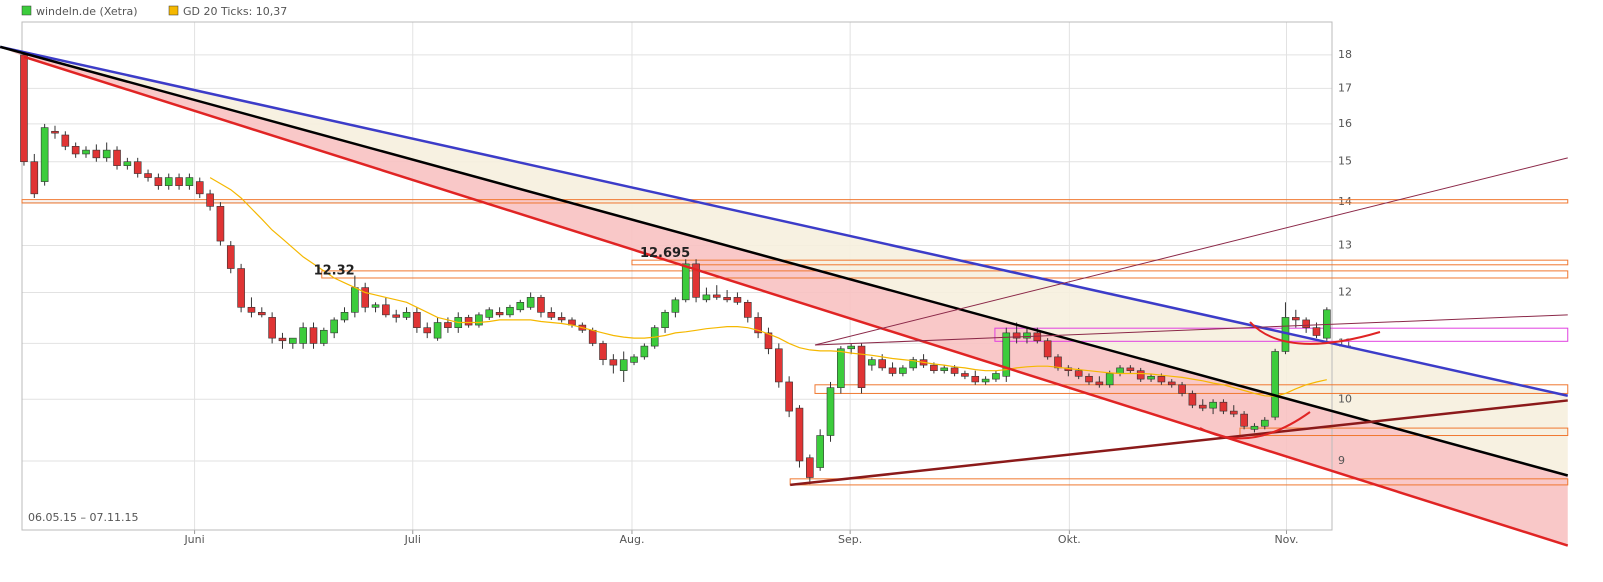  What do you see at coordinates (1341, 460) in the screenshot?
I see `y-tick-label: 9` at bounding box center [1341, 460].